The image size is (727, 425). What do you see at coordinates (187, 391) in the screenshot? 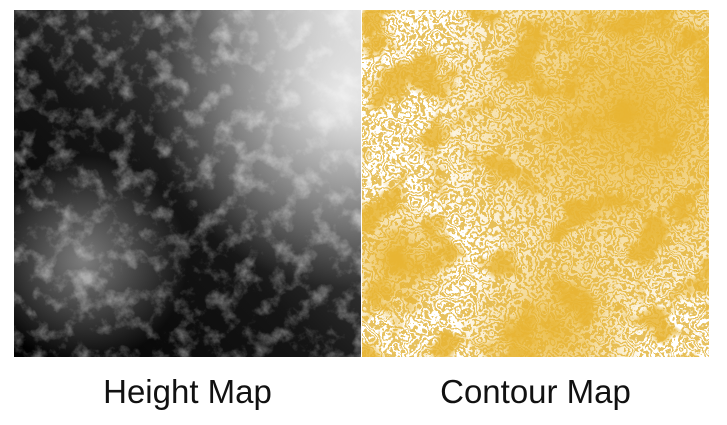
I see `height-map-caption: Height Map` at bounding box center [187, 391].